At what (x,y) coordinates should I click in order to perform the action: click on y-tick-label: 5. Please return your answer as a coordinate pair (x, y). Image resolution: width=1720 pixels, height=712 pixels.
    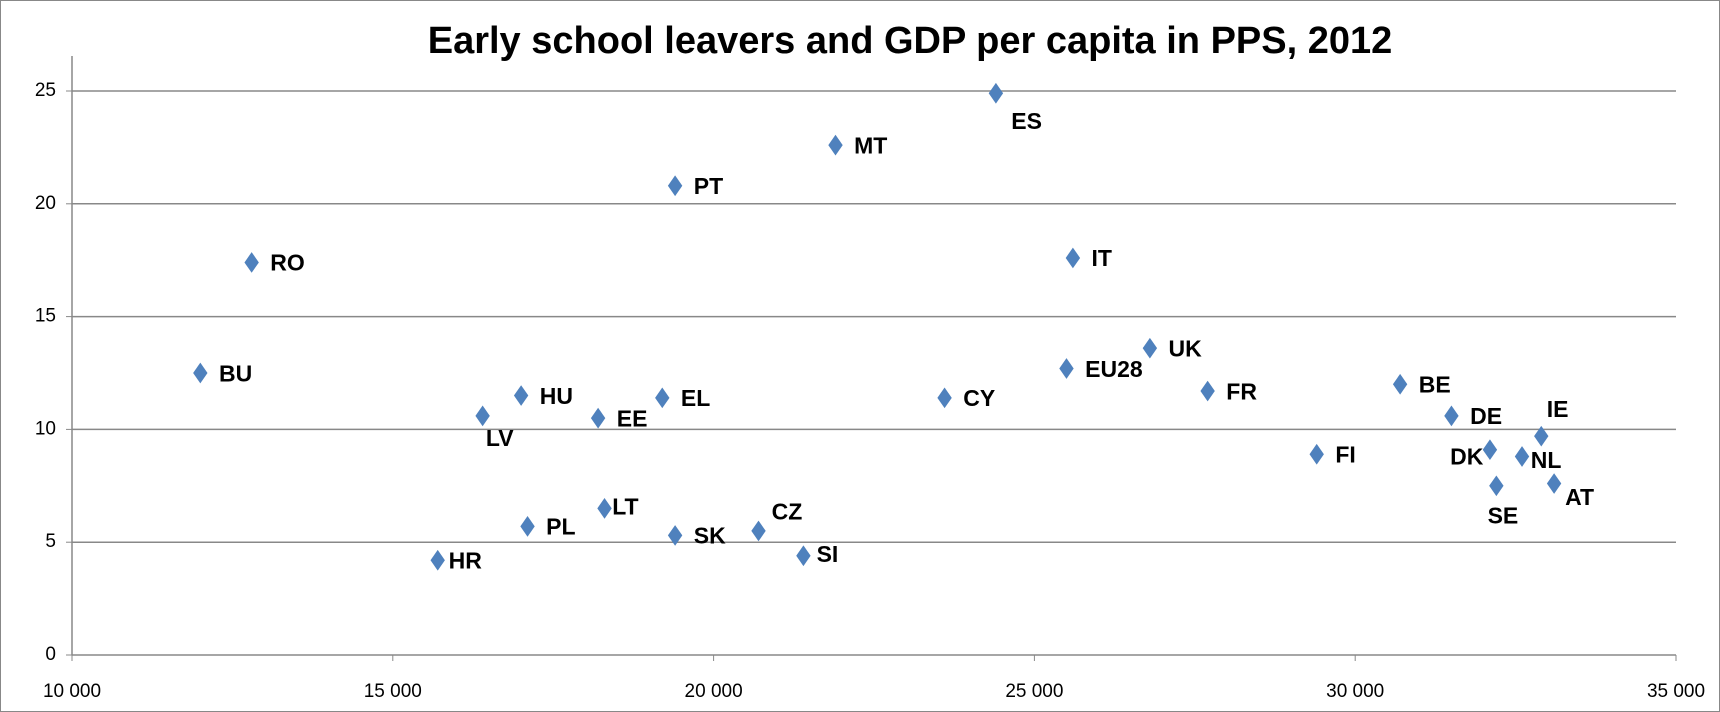
    Looking at the image, I should click on (50, 541).